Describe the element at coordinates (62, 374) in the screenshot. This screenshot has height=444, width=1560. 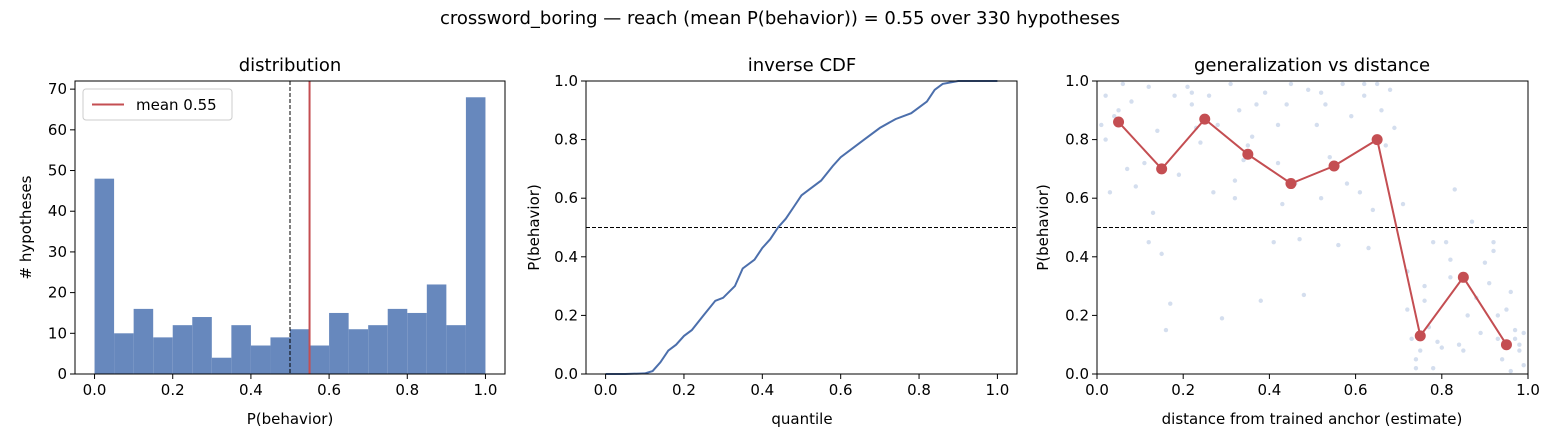
I see `y-tick-label: 0` at that location.